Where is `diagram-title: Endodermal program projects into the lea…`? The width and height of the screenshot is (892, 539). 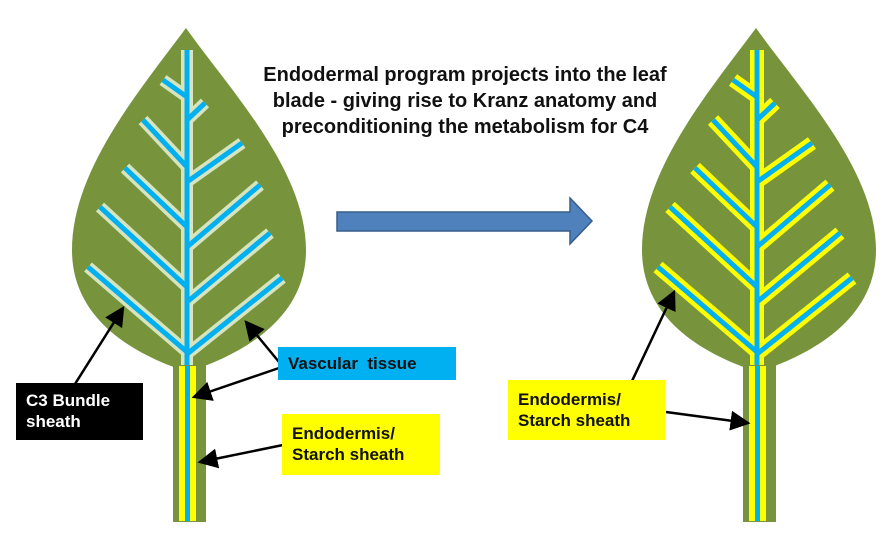
diagram-title: Endodermal program projects into the lea… is located at coordinates (465, 101).